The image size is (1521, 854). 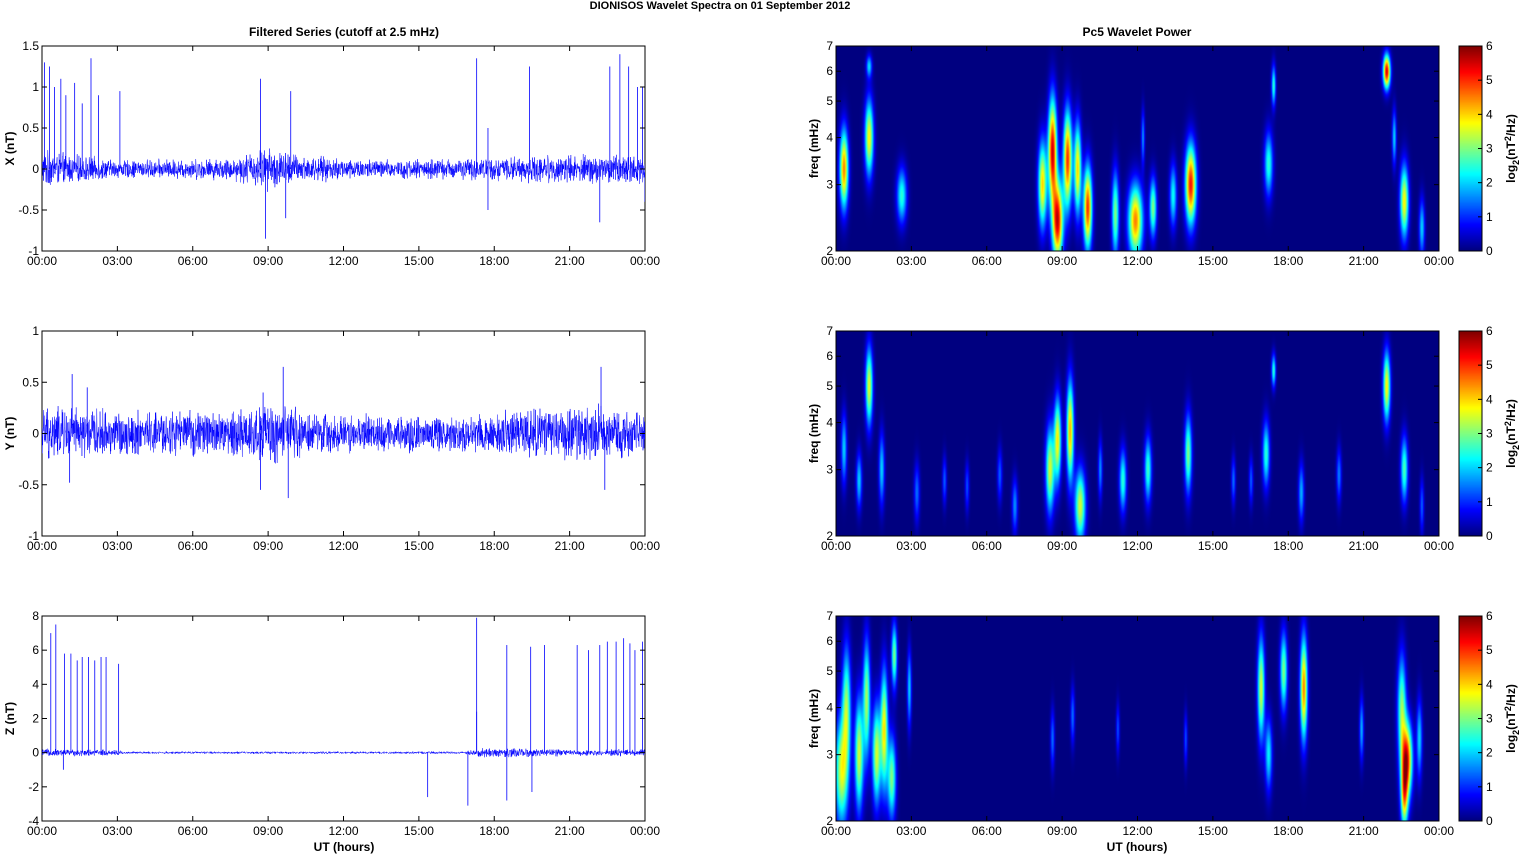 I want to click on wavelet-z-y-tick-label: 7, so click(x=829, y=616).